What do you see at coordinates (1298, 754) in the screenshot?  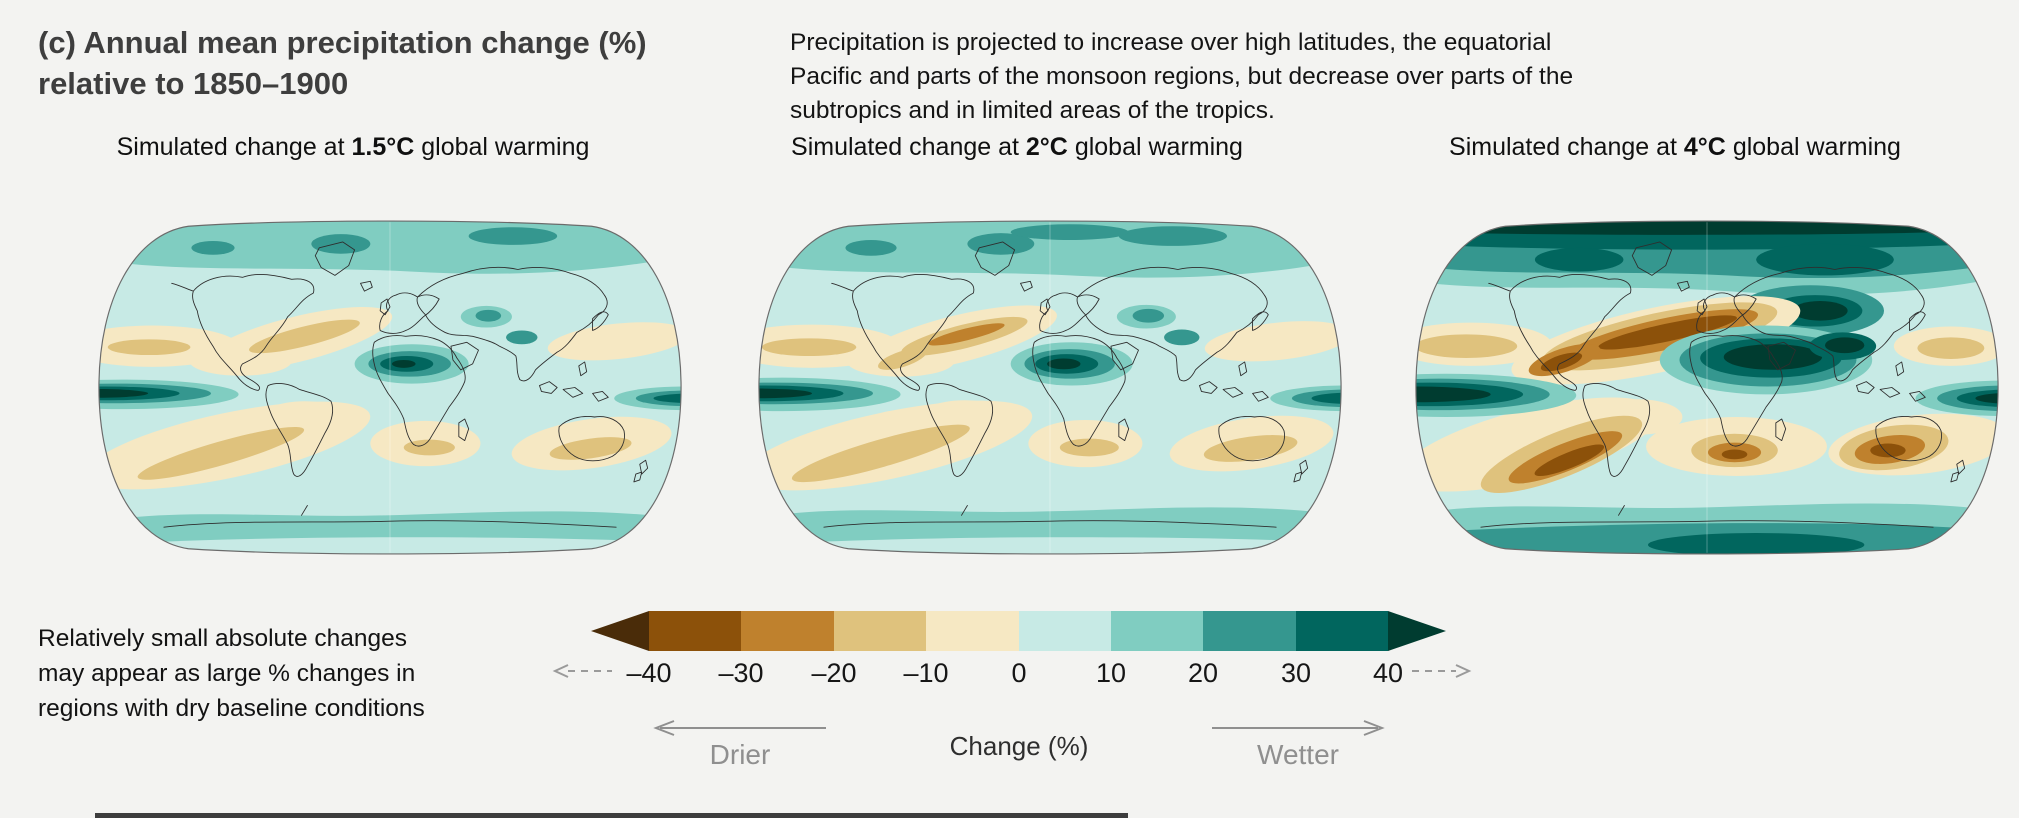 I see `wetter-label: Wetter` at bounding box center [1298, 754].